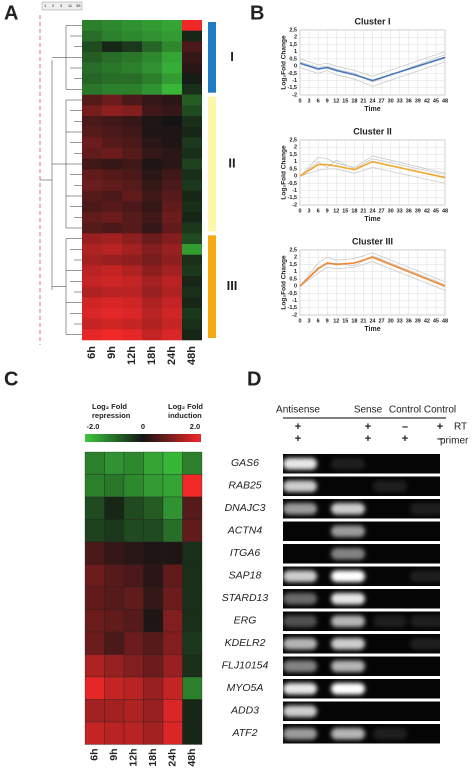 This screenshot has width=474, height=771. Describe the element at coordinates (245, 508) in the screenshot. I see `gene-label: DNAJC3` at that location.